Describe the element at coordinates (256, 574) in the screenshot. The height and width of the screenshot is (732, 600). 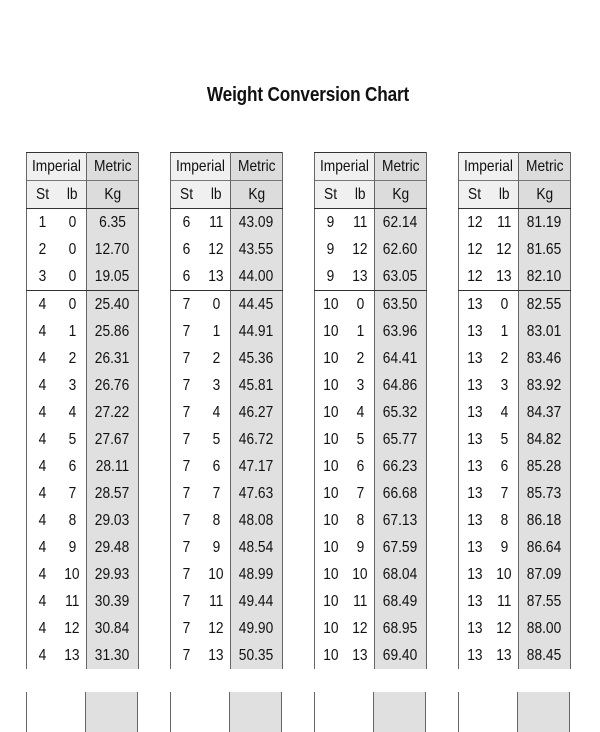
I see `kilogram-cell: 48.99` at that location.